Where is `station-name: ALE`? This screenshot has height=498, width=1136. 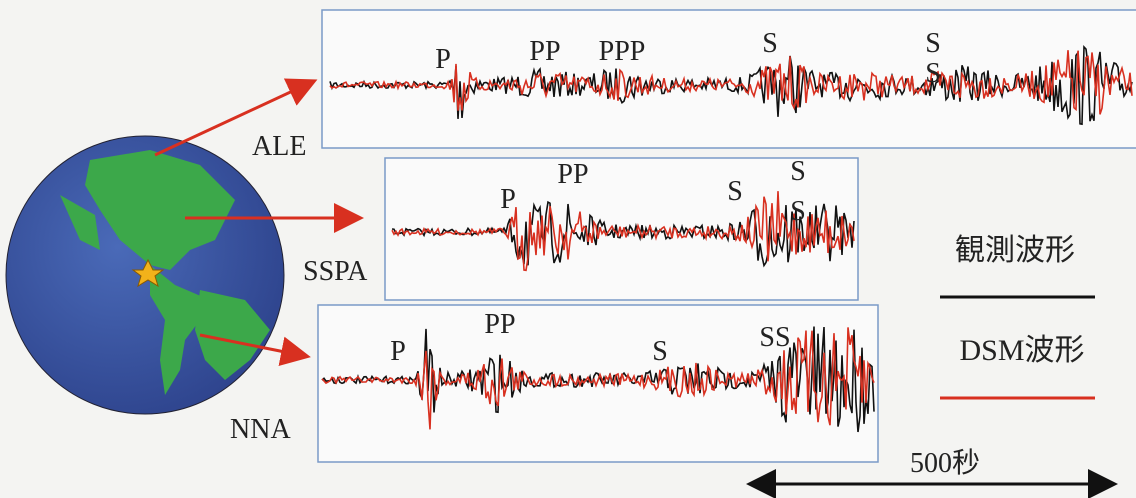 station-name: ALE is located at coordinates (279, 146).